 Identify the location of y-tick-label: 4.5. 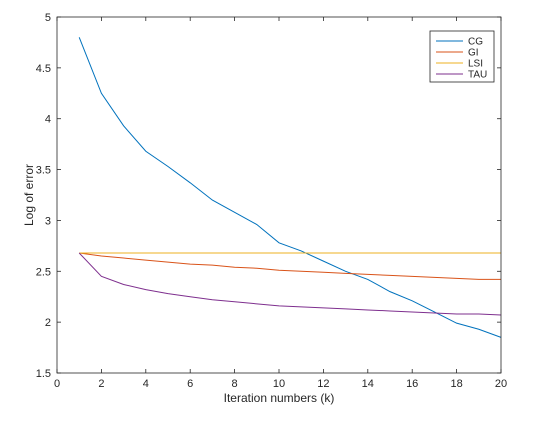
(43, 69).